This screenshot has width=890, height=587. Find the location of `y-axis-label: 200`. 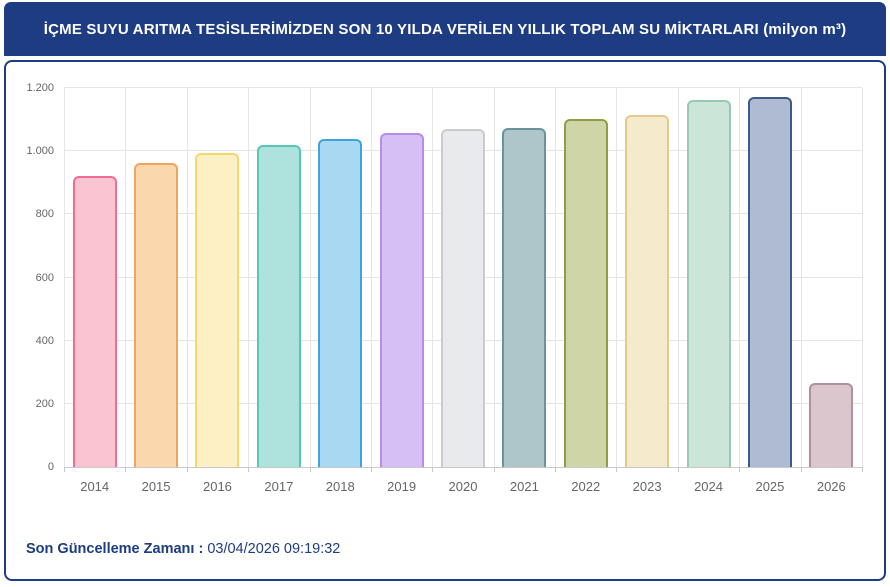

y-axis-label: 200 is located at coordinates (44, 403).